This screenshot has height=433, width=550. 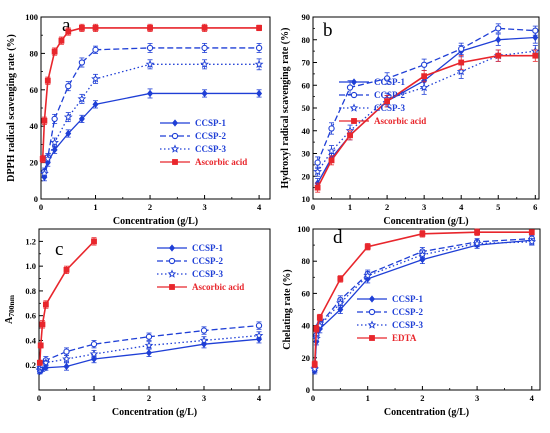 I want to click on panel-label: b, so click(x=328, y=30).